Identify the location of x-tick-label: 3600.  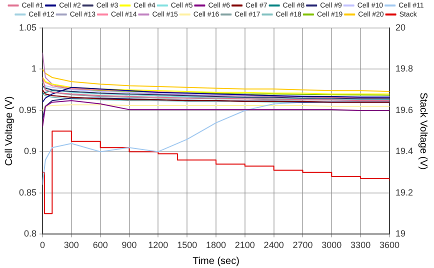
(389, 245).